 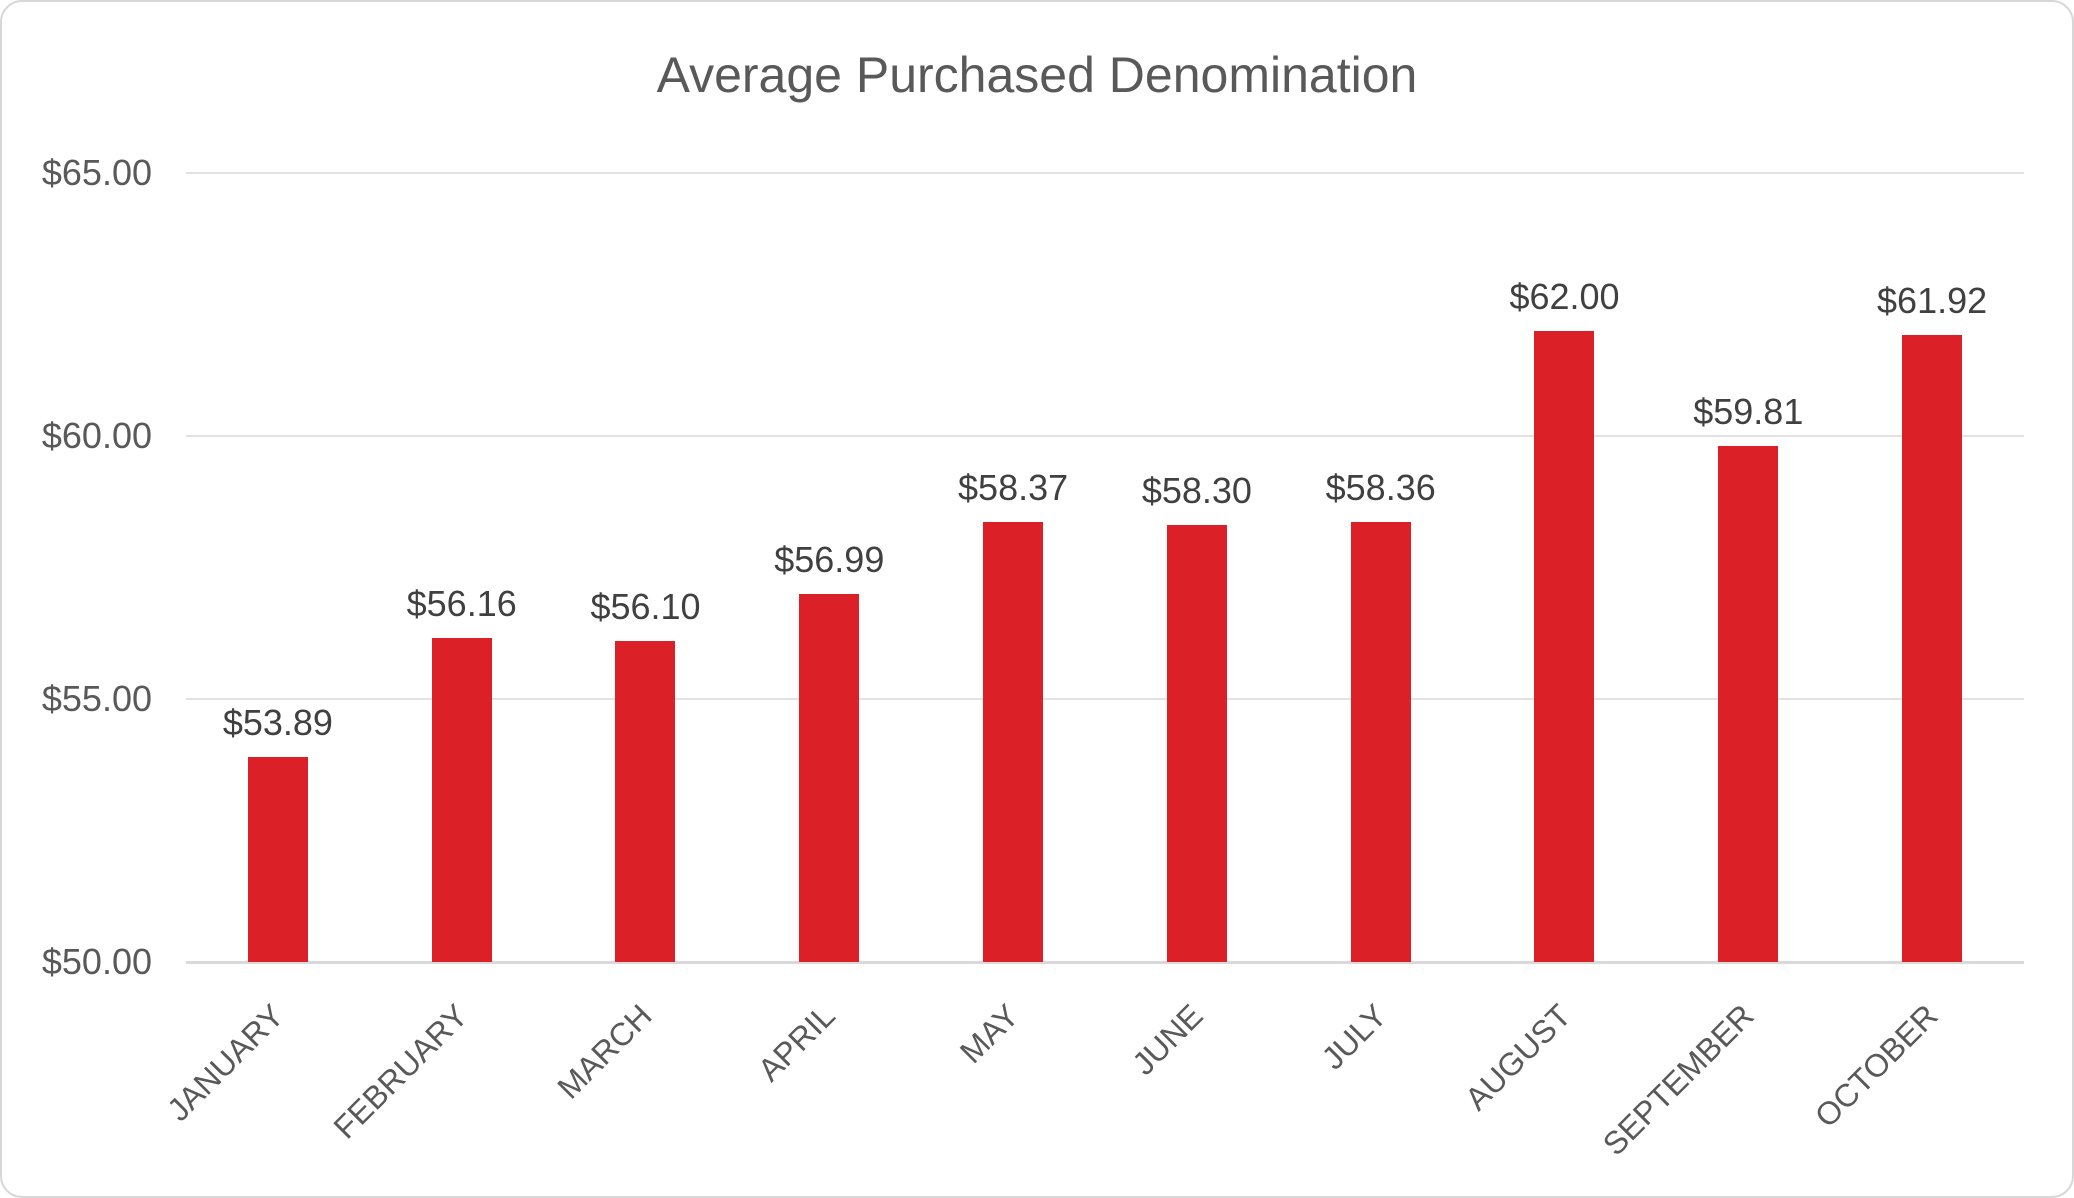 I want to click on bar-column: $61.92, so click(x=1932, y=567).